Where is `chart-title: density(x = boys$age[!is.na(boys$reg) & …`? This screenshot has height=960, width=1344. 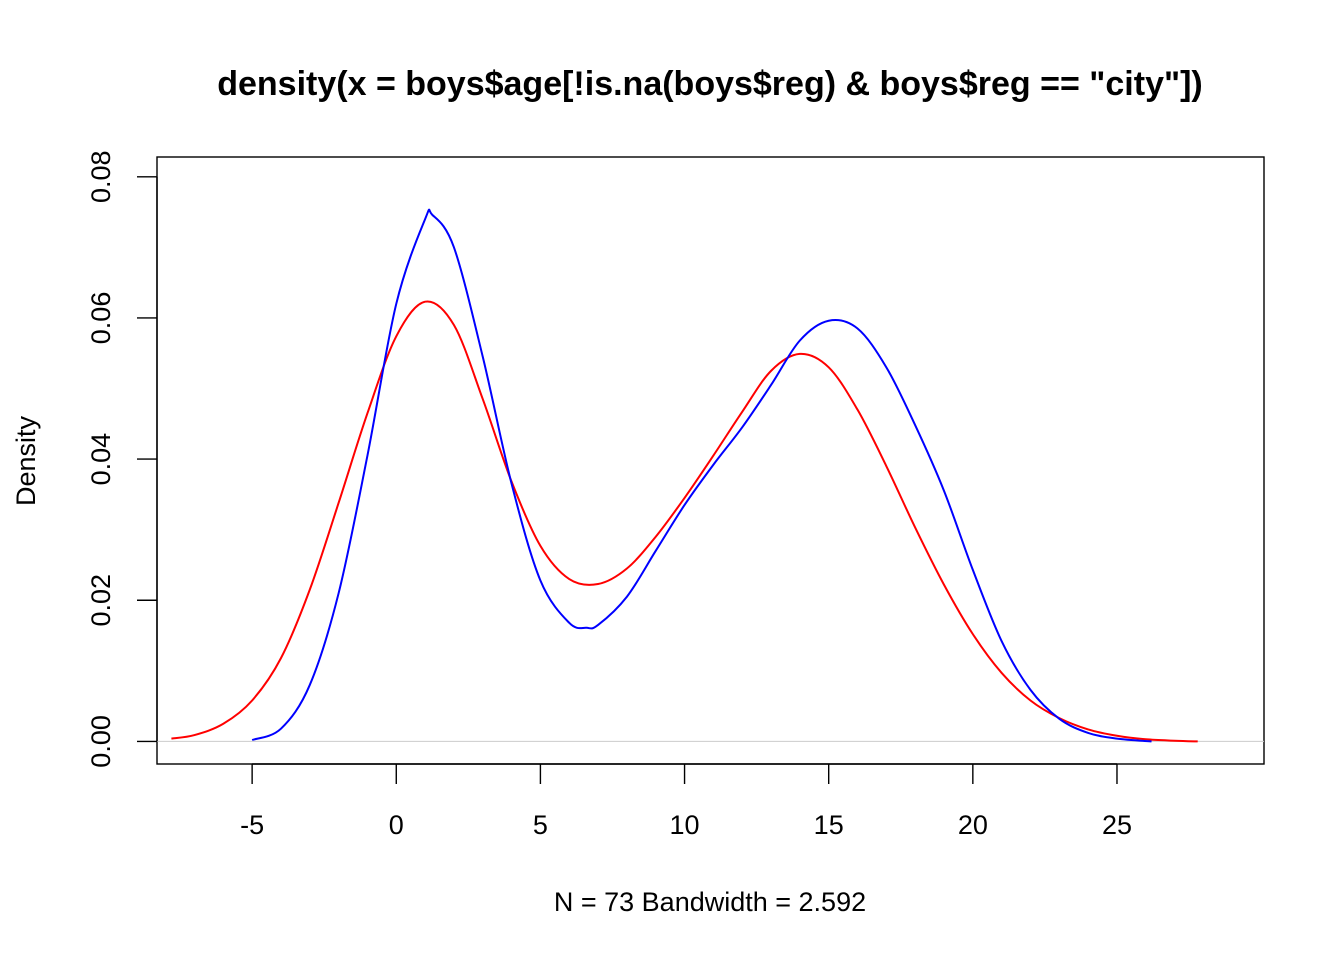
chart-title: density(x = boys$age[!is.na(boys$reg) & … is located at coordinates (710, 84).